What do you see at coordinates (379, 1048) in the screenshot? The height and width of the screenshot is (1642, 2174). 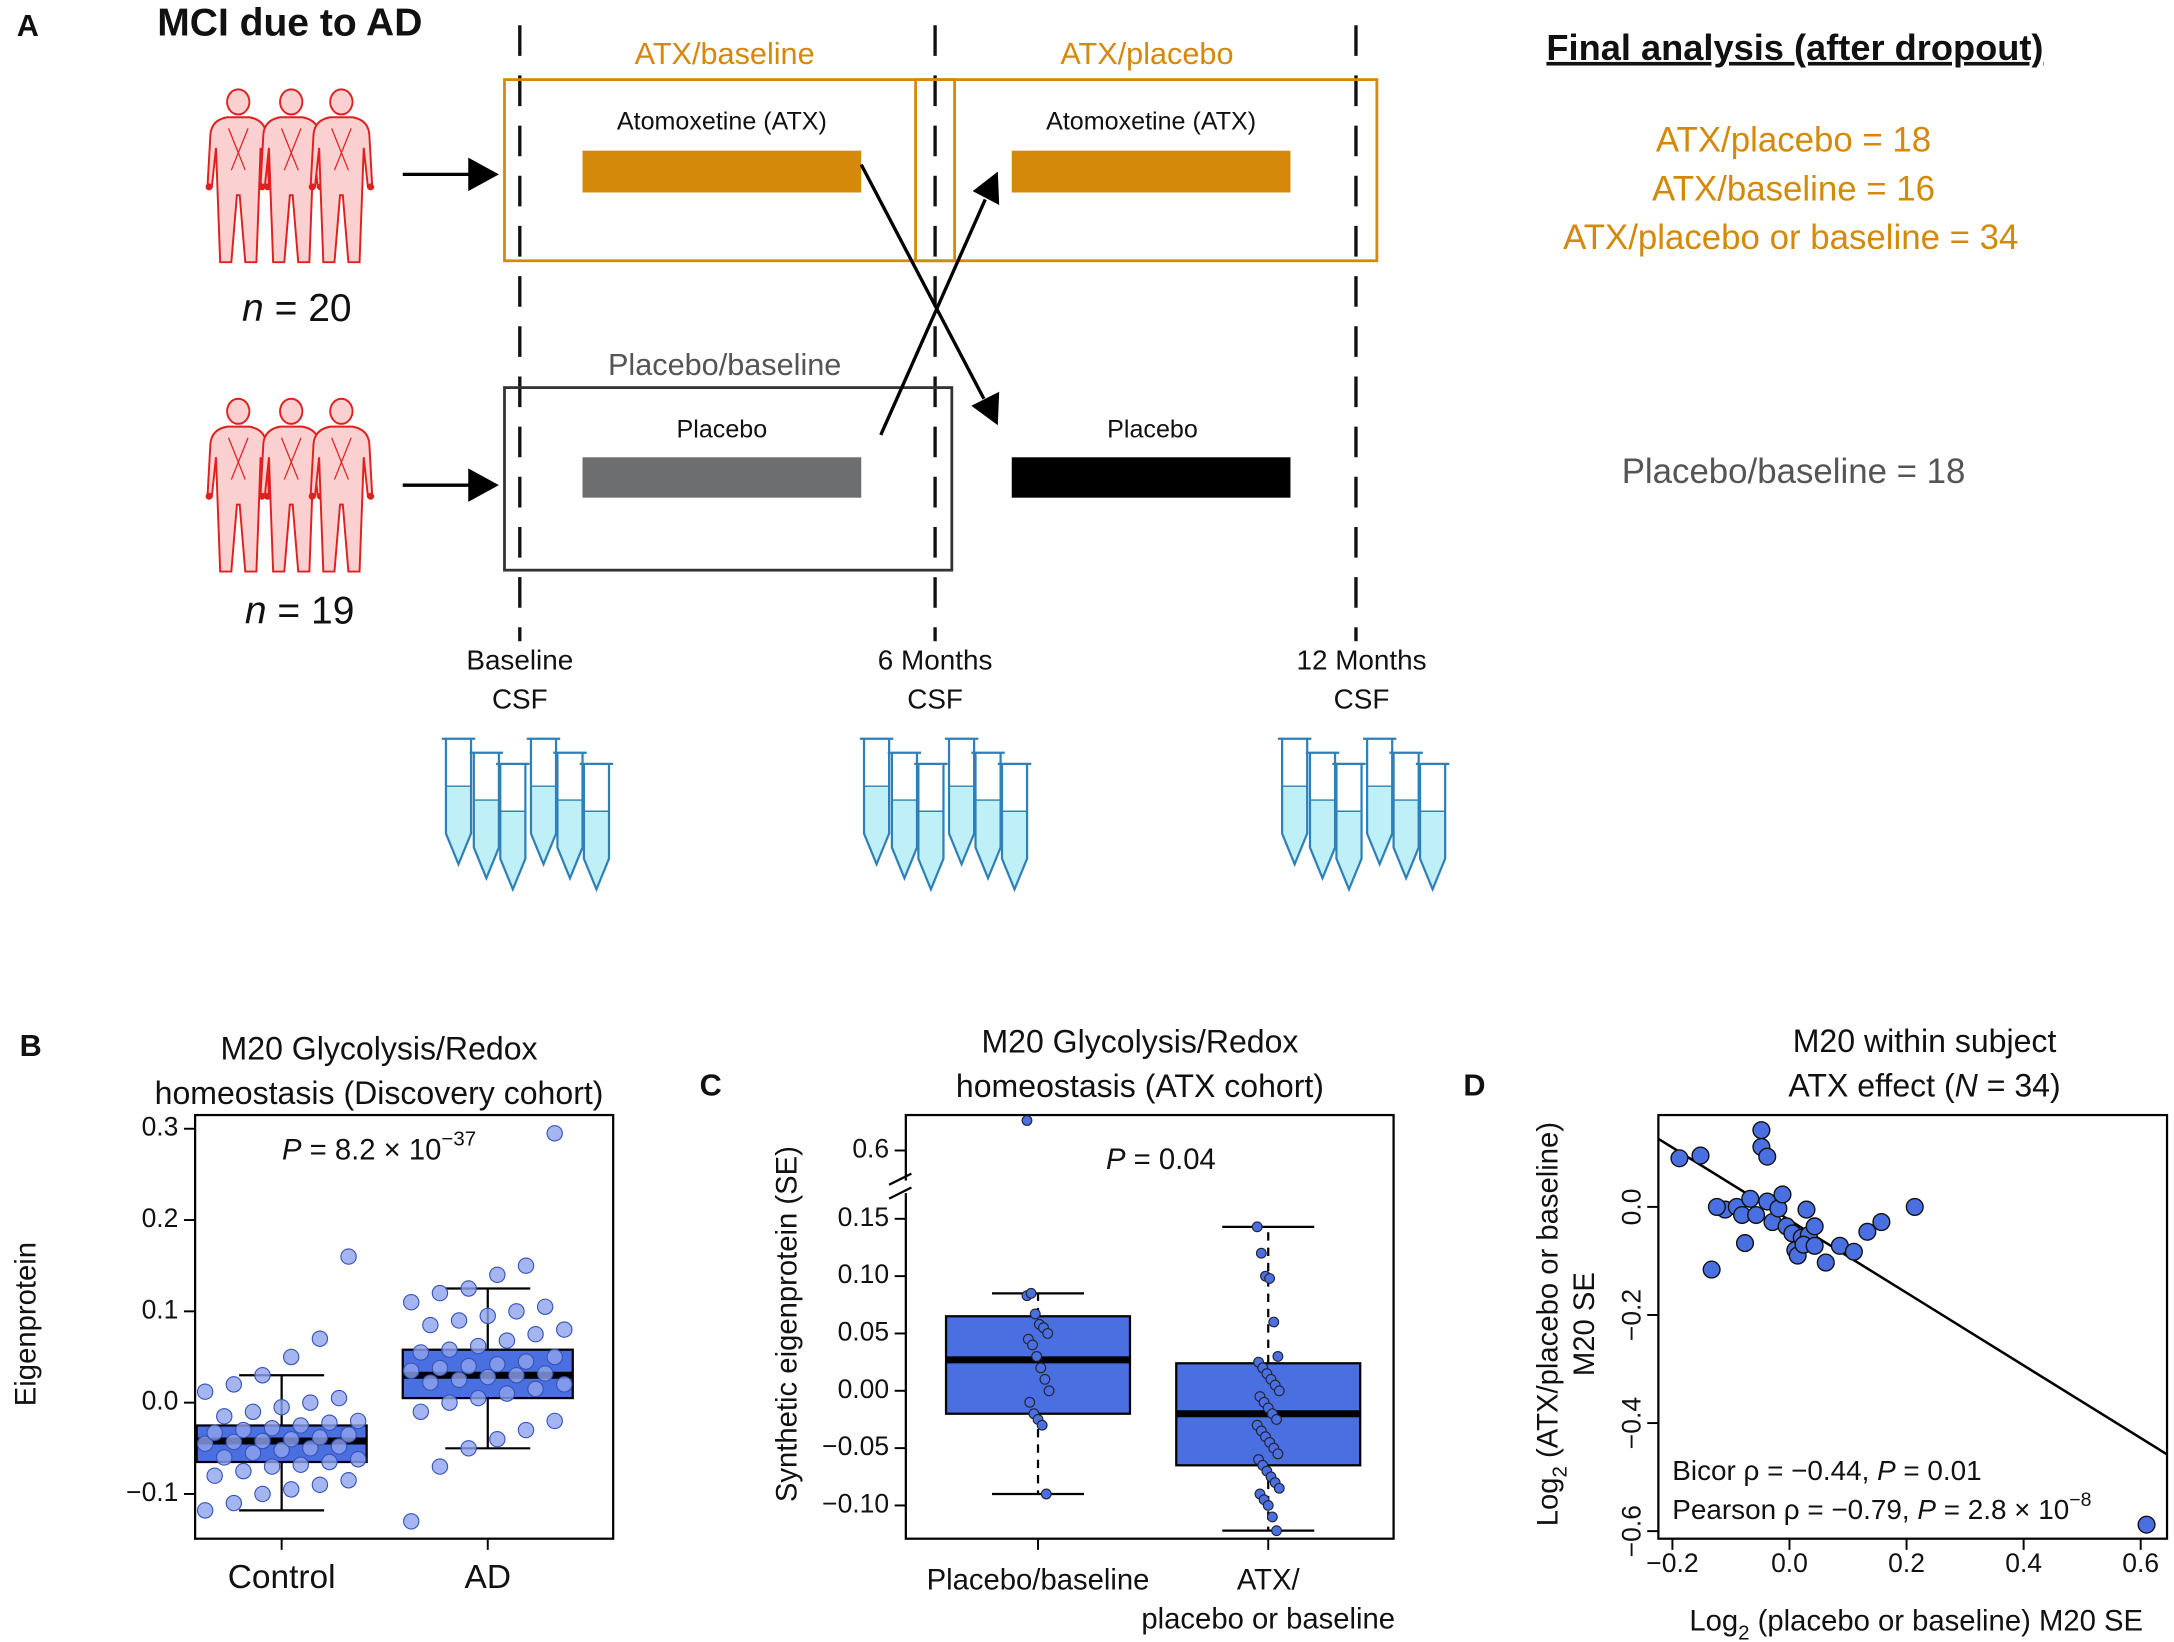 I see `chart-title: M20 Glycolysis/Redox` at bounding box center [379, 1048].